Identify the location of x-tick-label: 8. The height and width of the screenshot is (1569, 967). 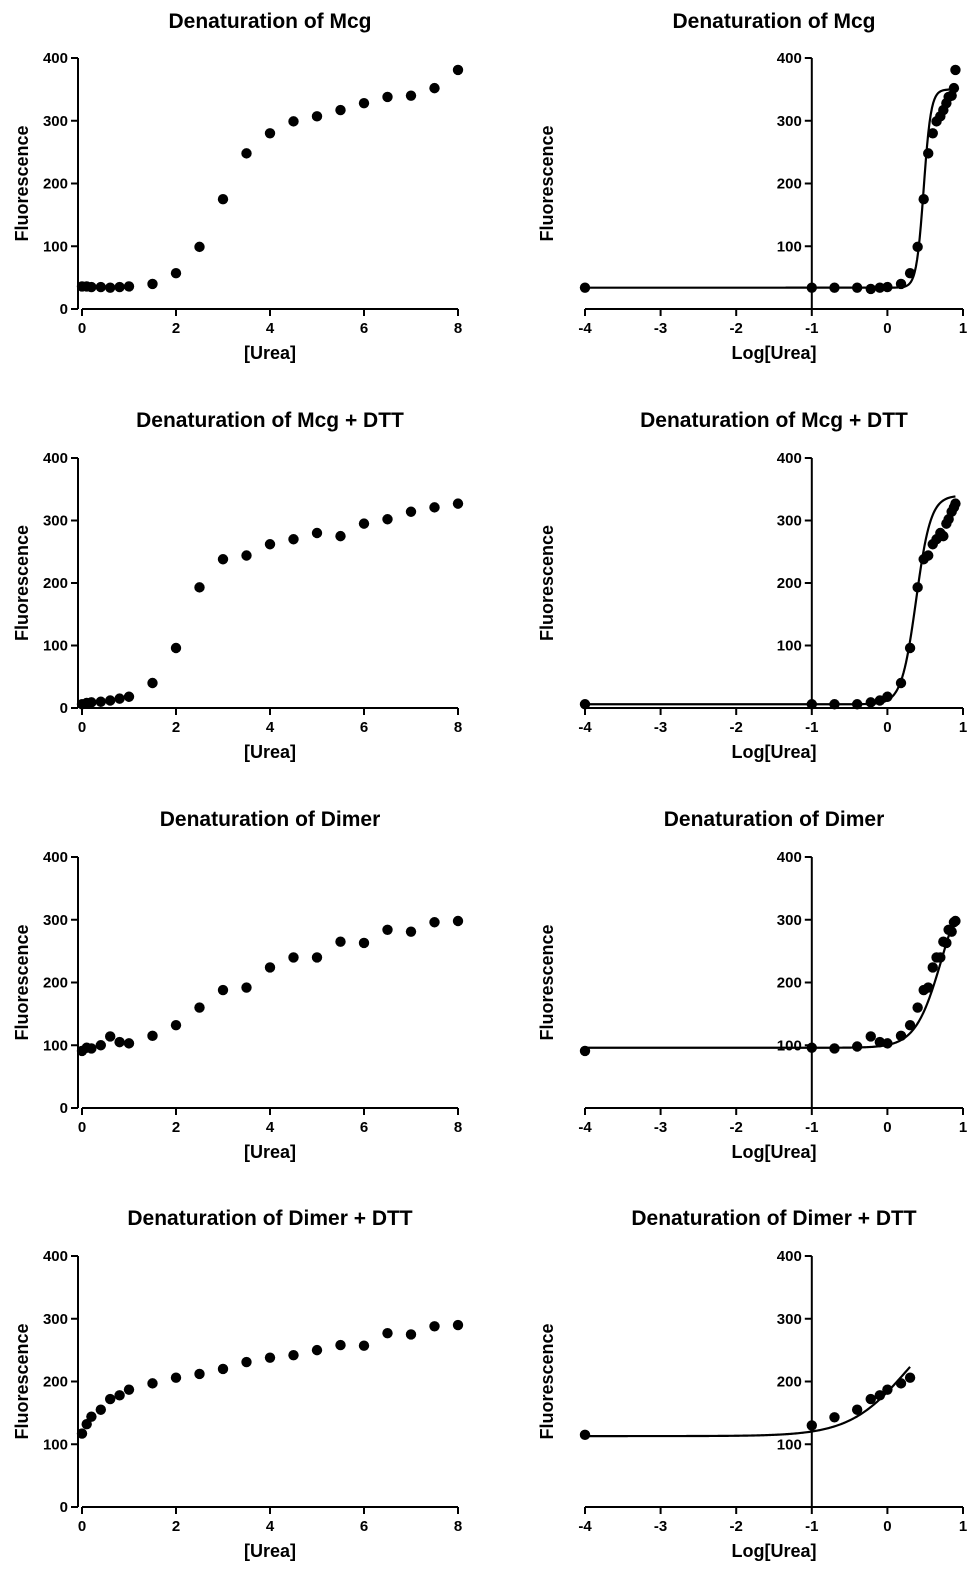
(458, 1127).